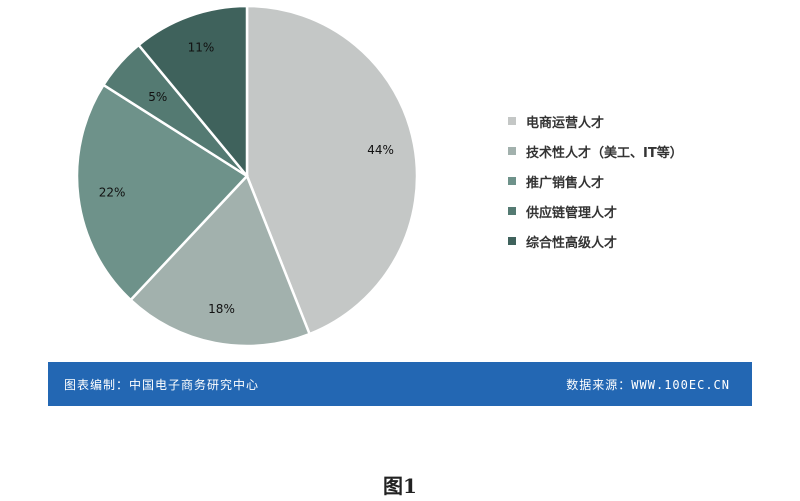 The width and height of the screenshot is (800, 501). I want to click on chart-legend: 电商运营人才技术性人才（美工、IT等） 推广销售人才 供应链管理人才 综合性高级人才, so click(595, 181).